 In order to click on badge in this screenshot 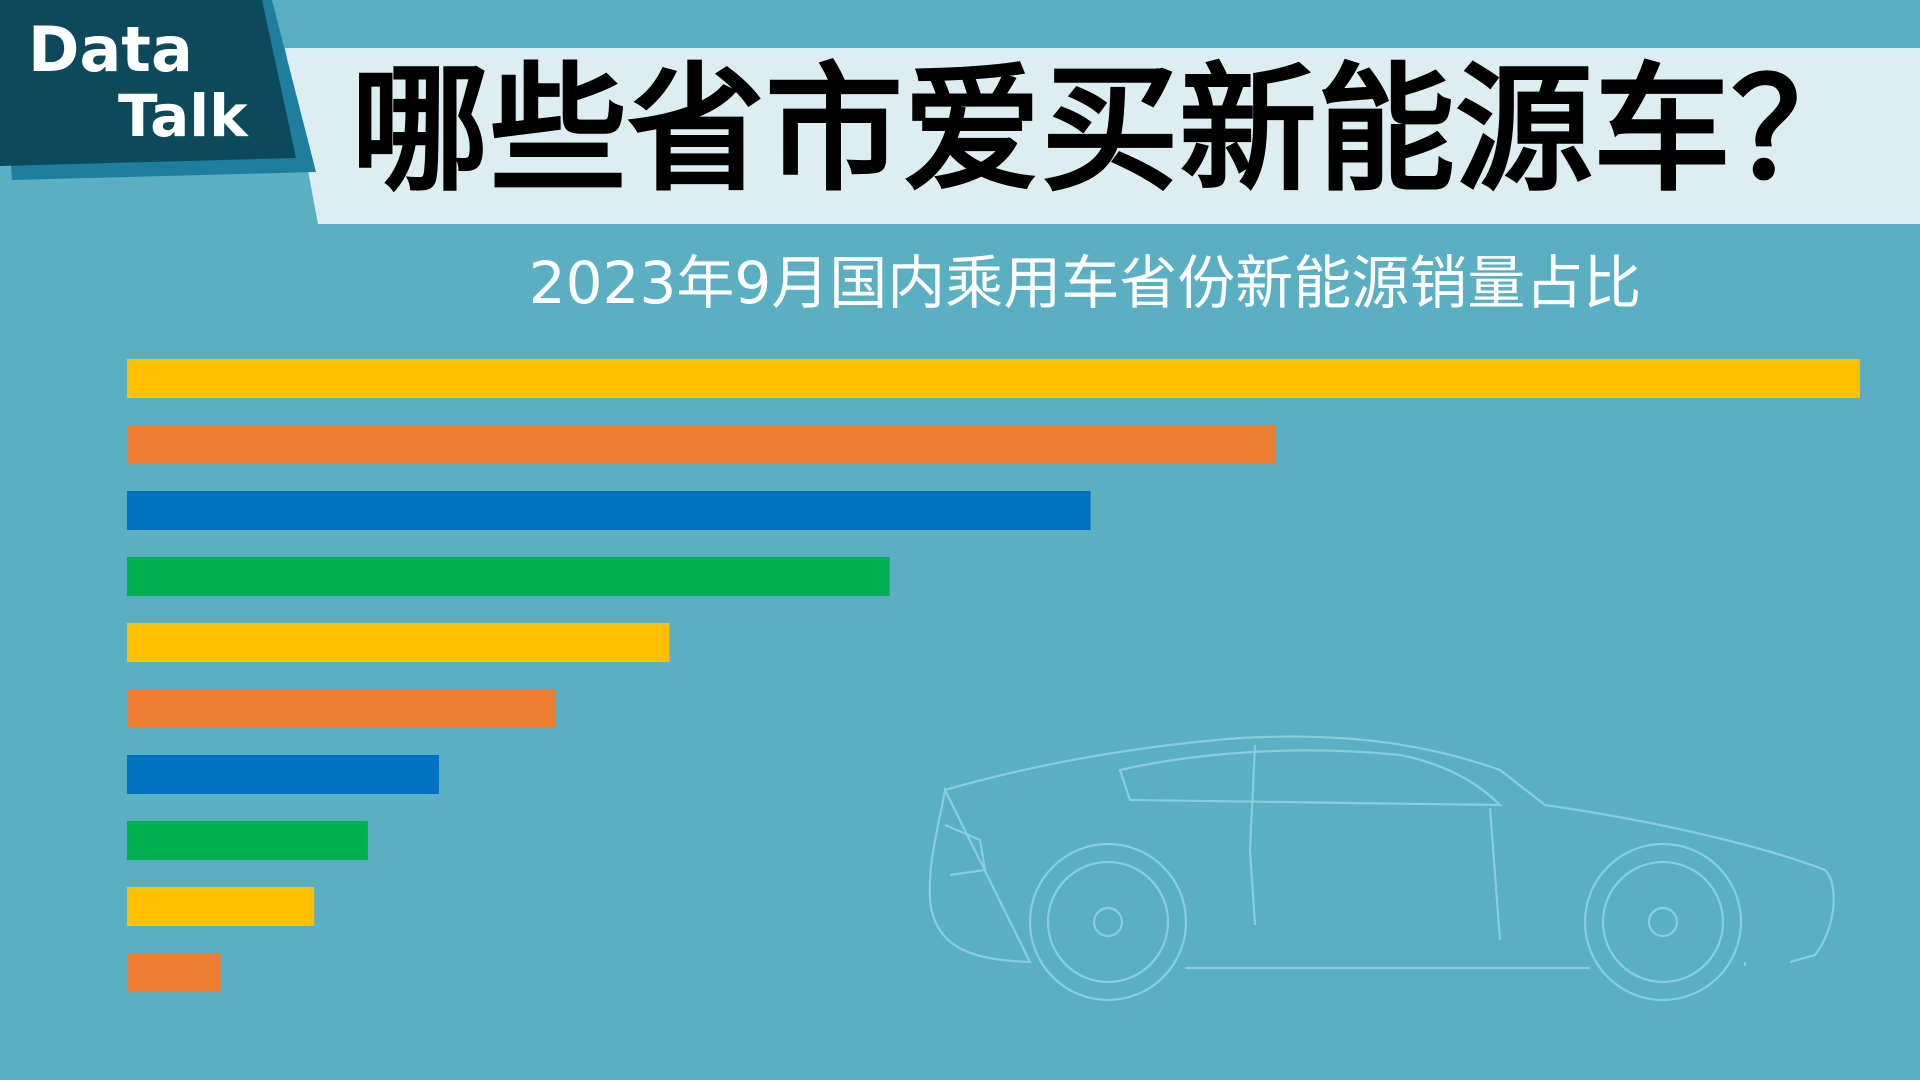, I will do `click(148, 83)`.